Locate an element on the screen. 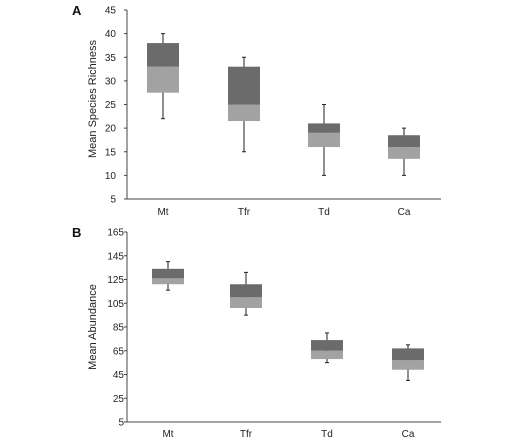 This screenshot has height=443, width=528. y-axis-label-a: Mean Species Richness is located at coordinates (93, 99).